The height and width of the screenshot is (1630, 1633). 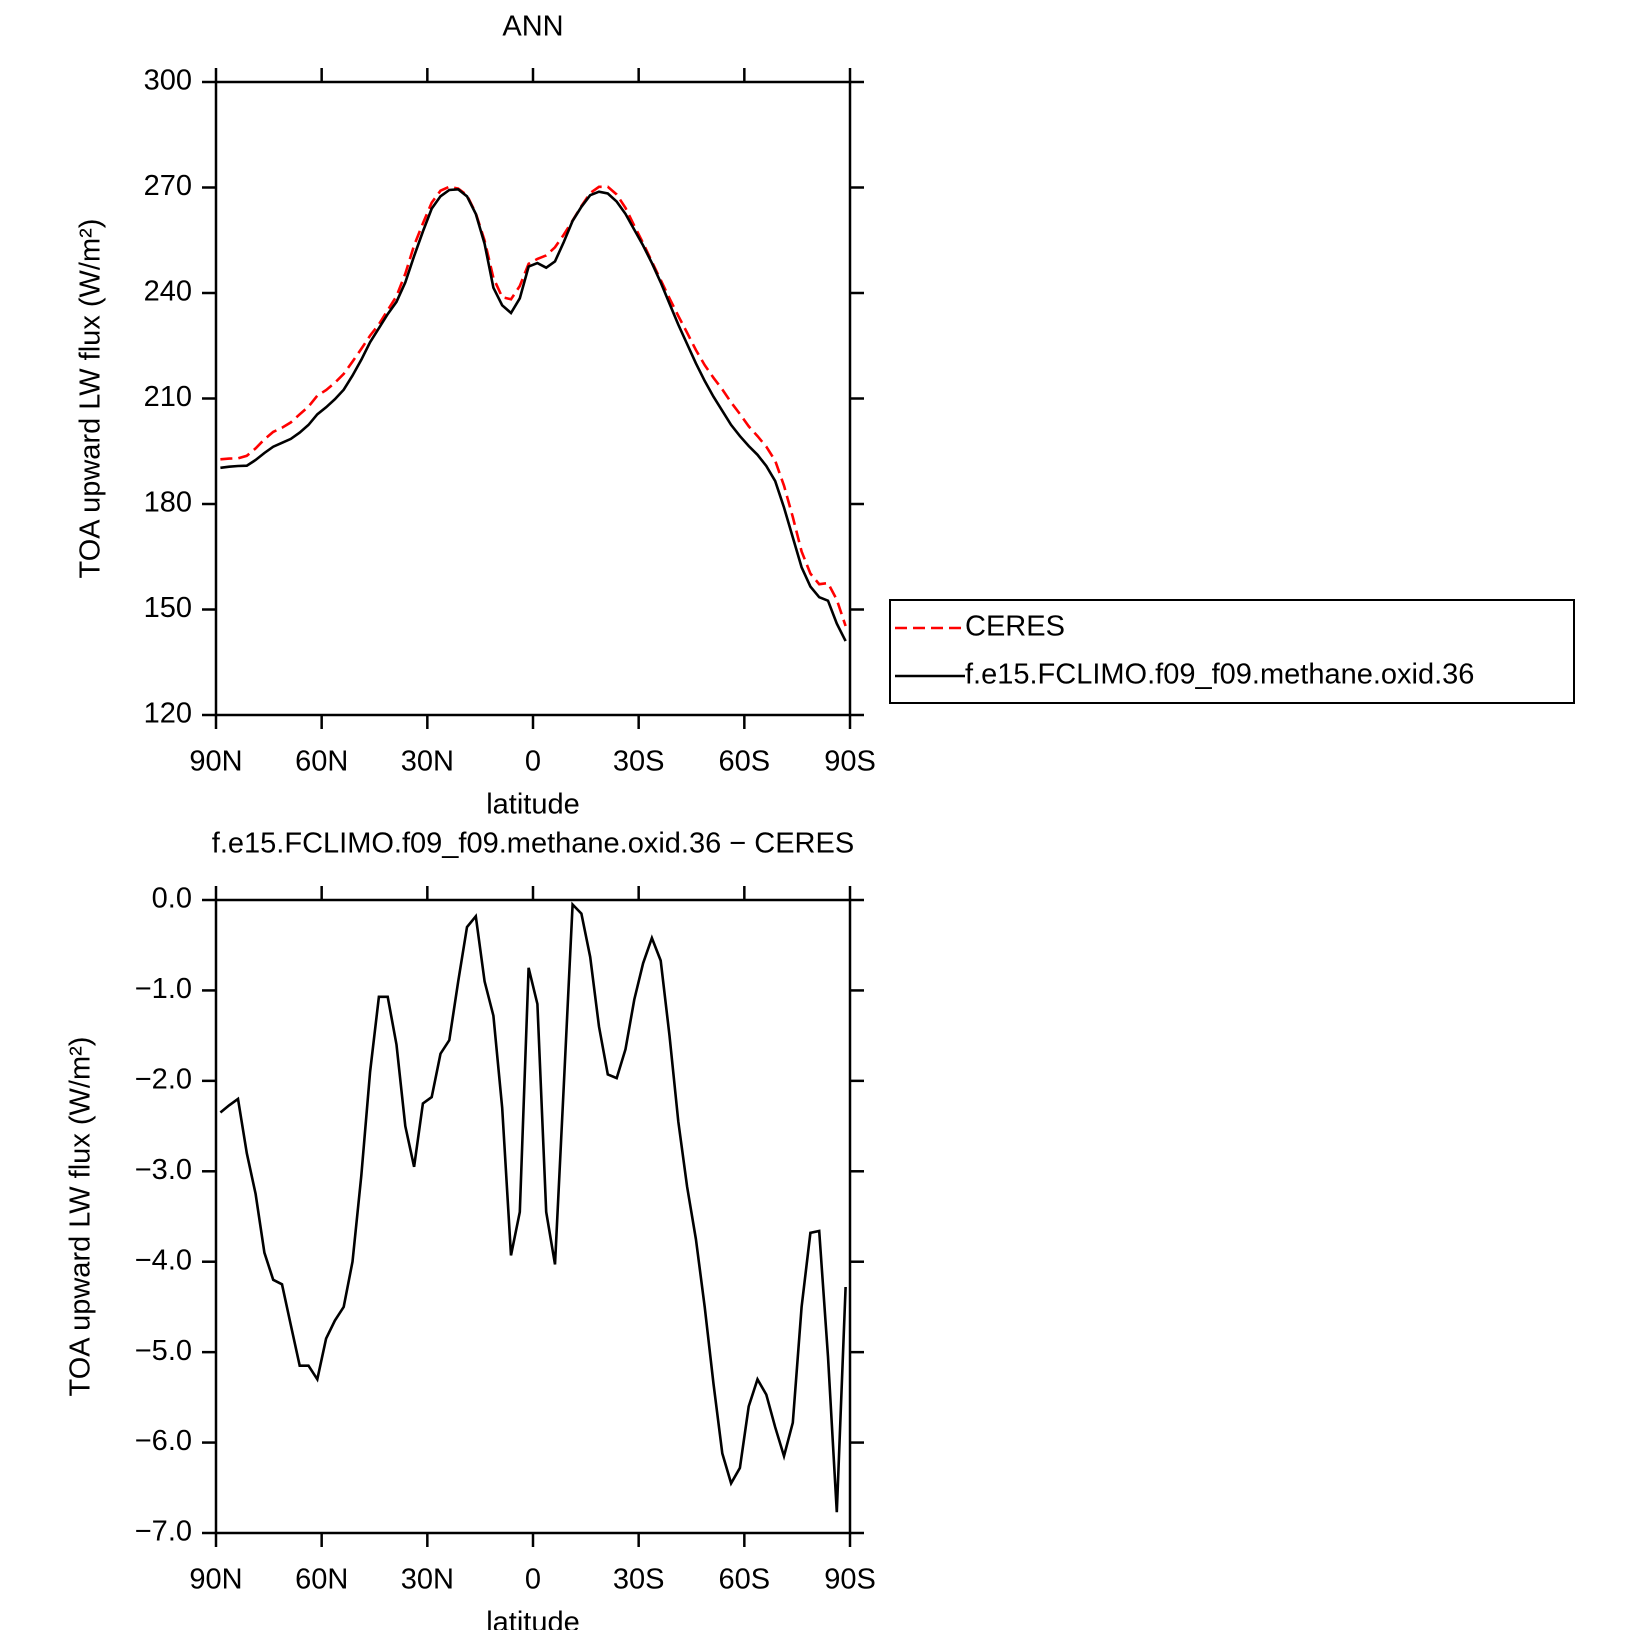 I want to click on y-tick-label: 180, so click(x=168, y=503).